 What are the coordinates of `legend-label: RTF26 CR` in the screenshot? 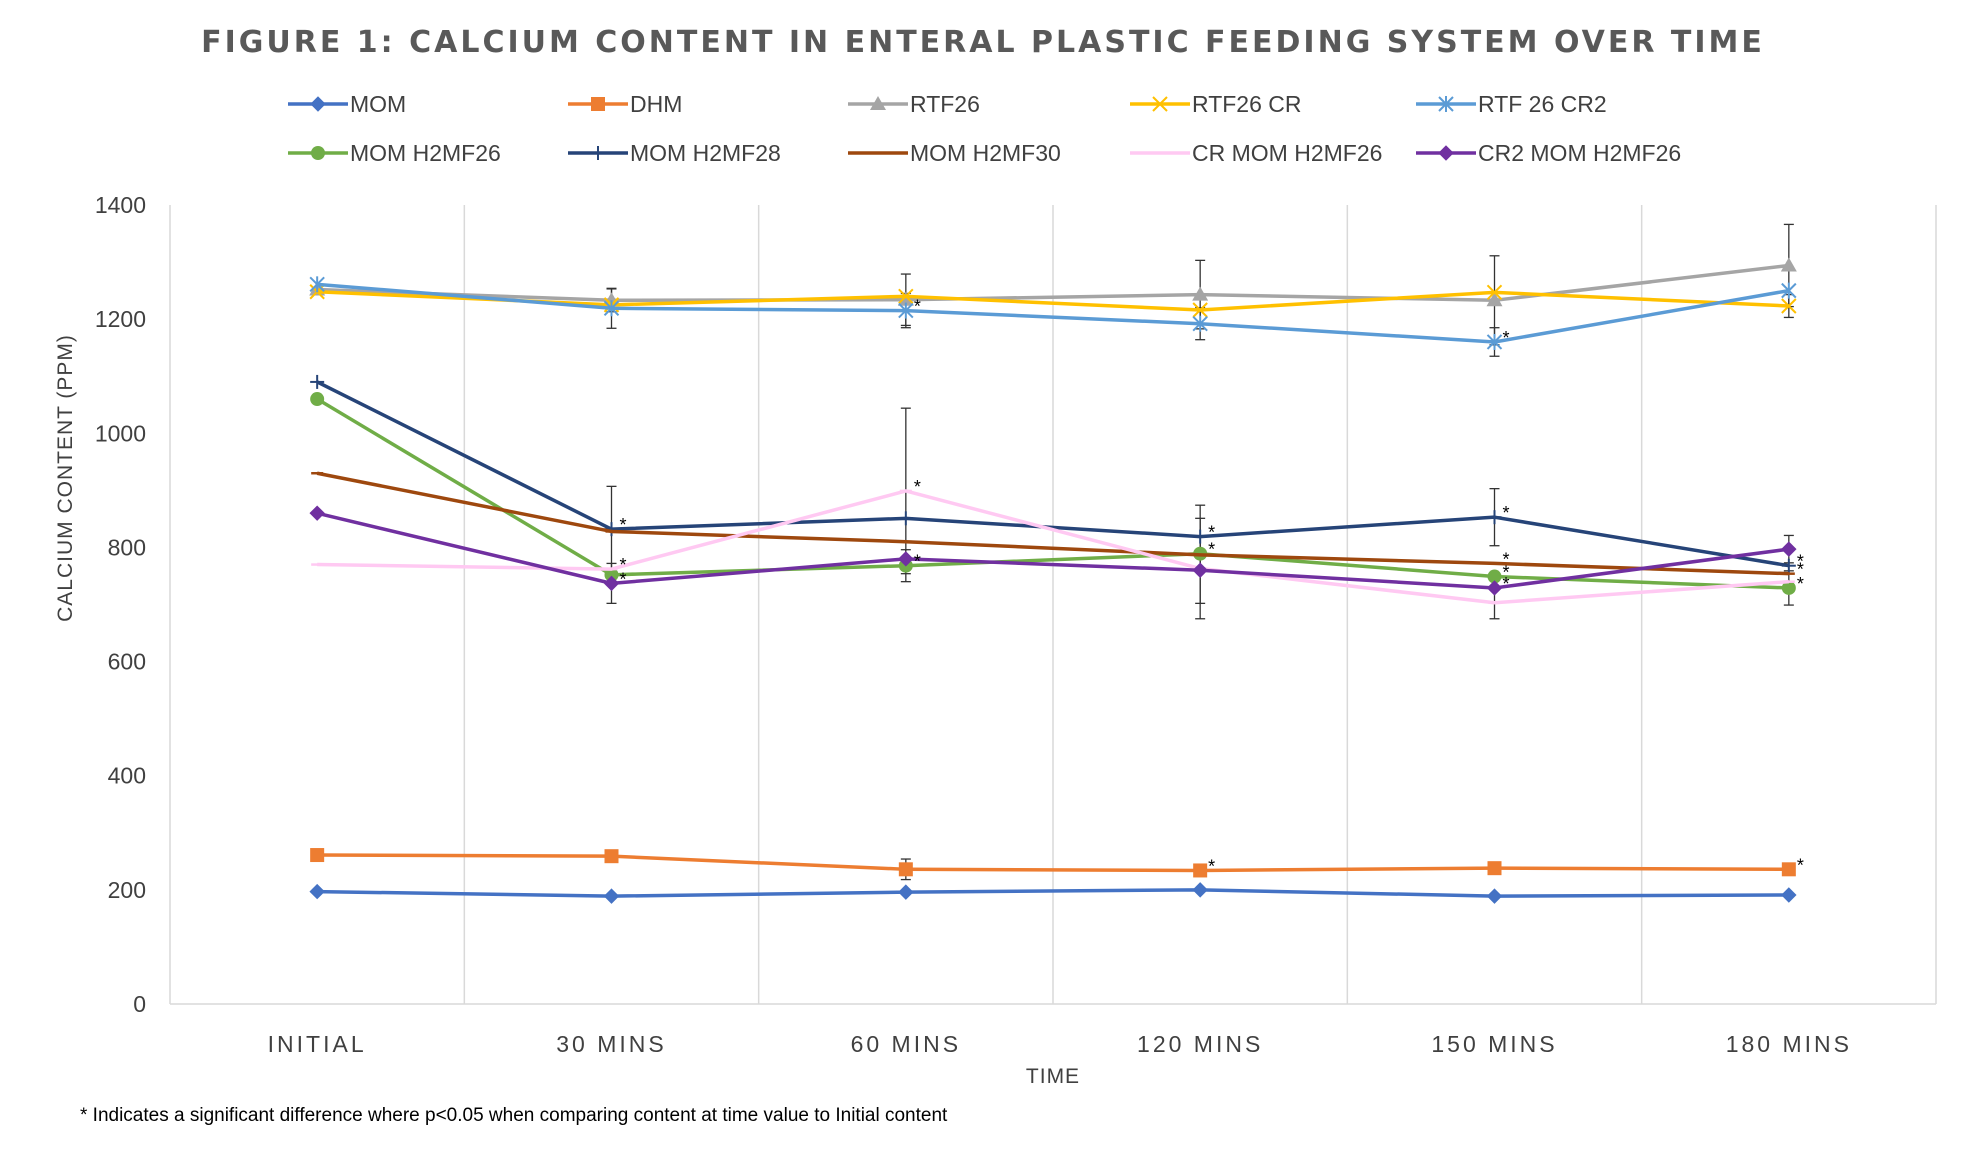 It's located at (1247, 104).